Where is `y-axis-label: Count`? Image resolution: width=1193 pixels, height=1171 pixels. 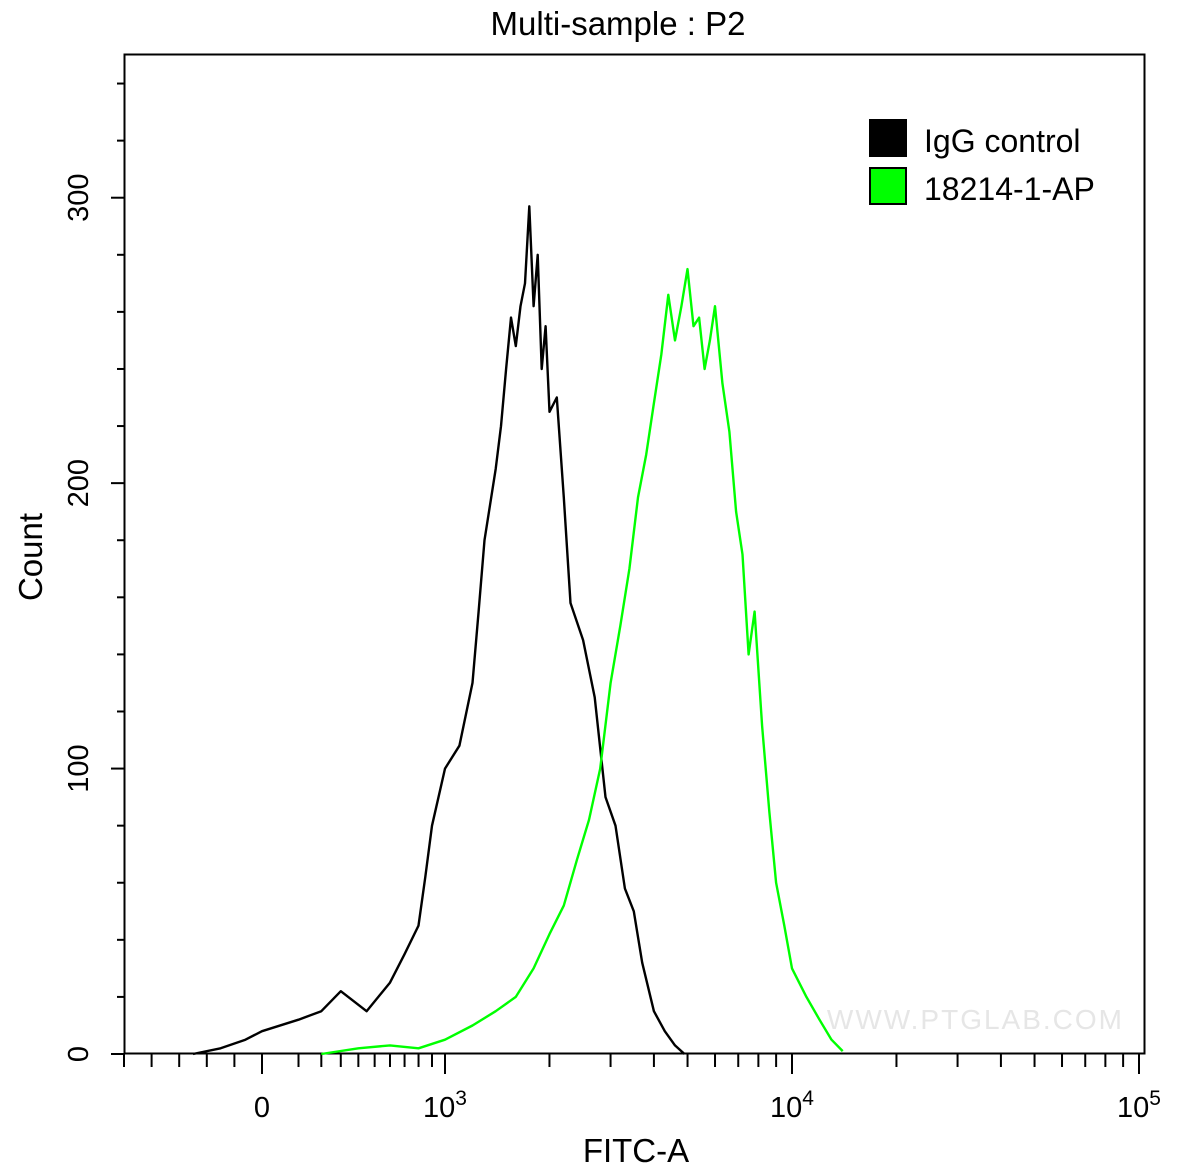
y-axis-label: Count is located at coordinates (30, 557).